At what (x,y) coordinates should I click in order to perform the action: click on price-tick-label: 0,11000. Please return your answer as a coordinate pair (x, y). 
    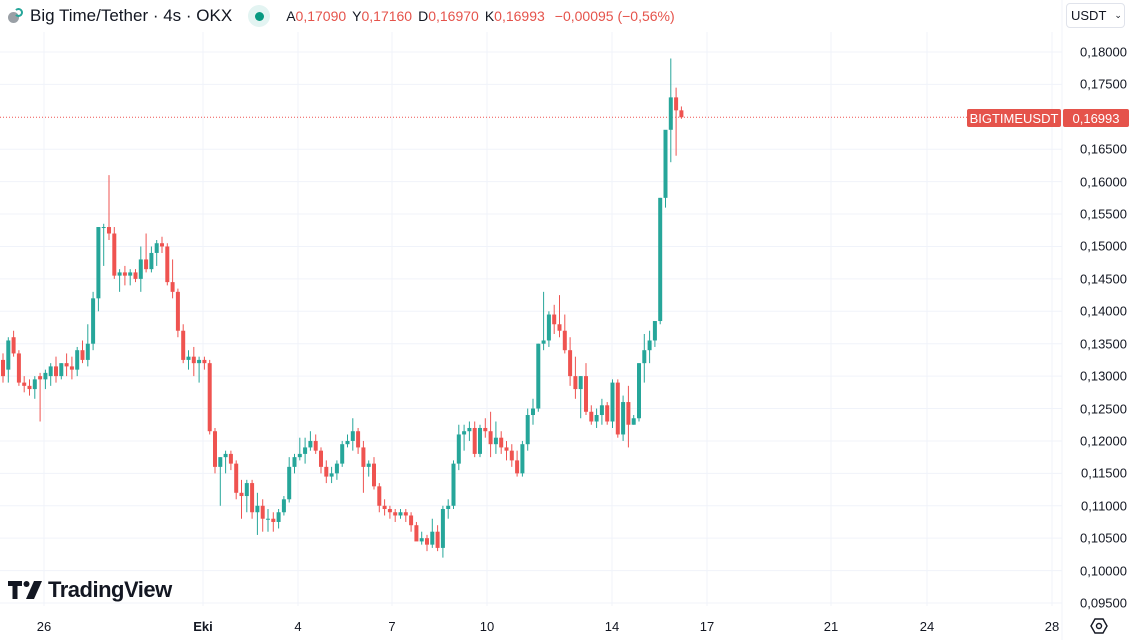
    Looking at the image, I should click on (1103, 506).